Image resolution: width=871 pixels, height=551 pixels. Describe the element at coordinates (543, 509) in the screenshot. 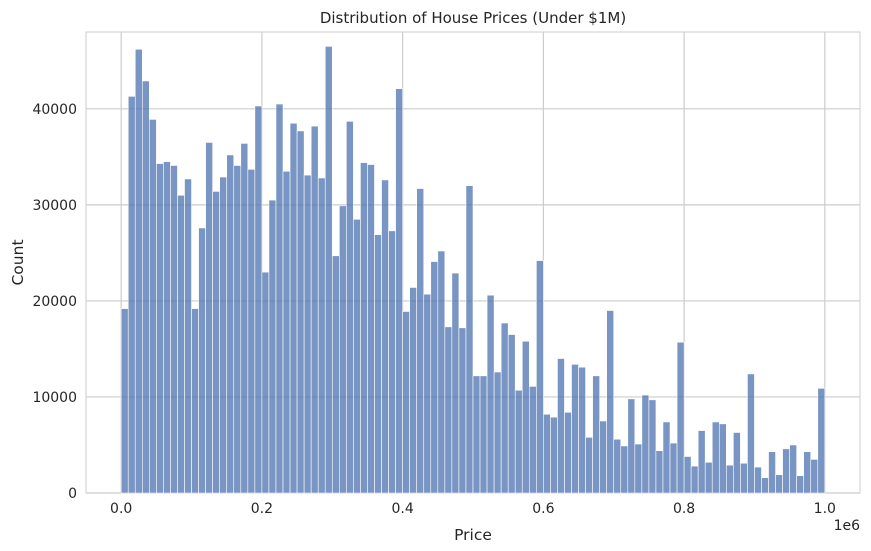

I see `x-tick-label: 0.6` at that location.